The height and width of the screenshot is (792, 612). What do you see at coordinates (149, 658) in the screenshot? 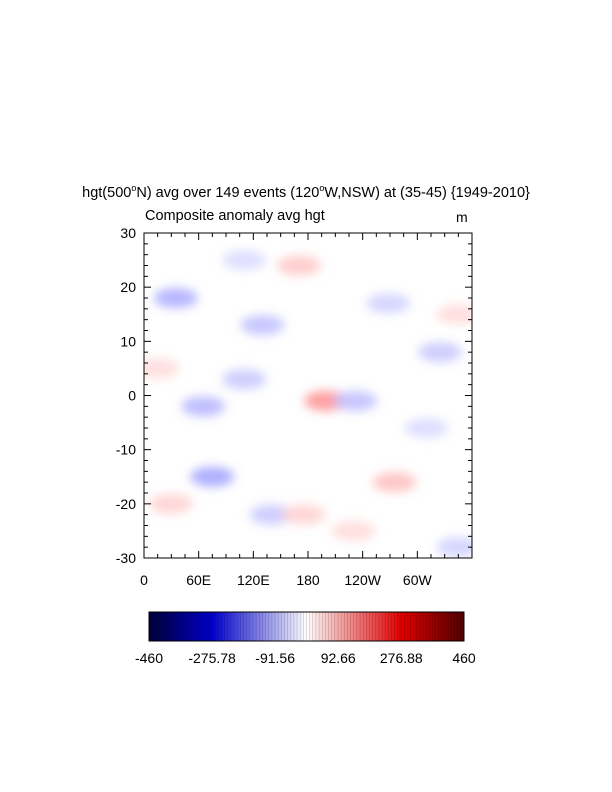
I see `colorbar-label: -460` at bounding box center [149, 658].